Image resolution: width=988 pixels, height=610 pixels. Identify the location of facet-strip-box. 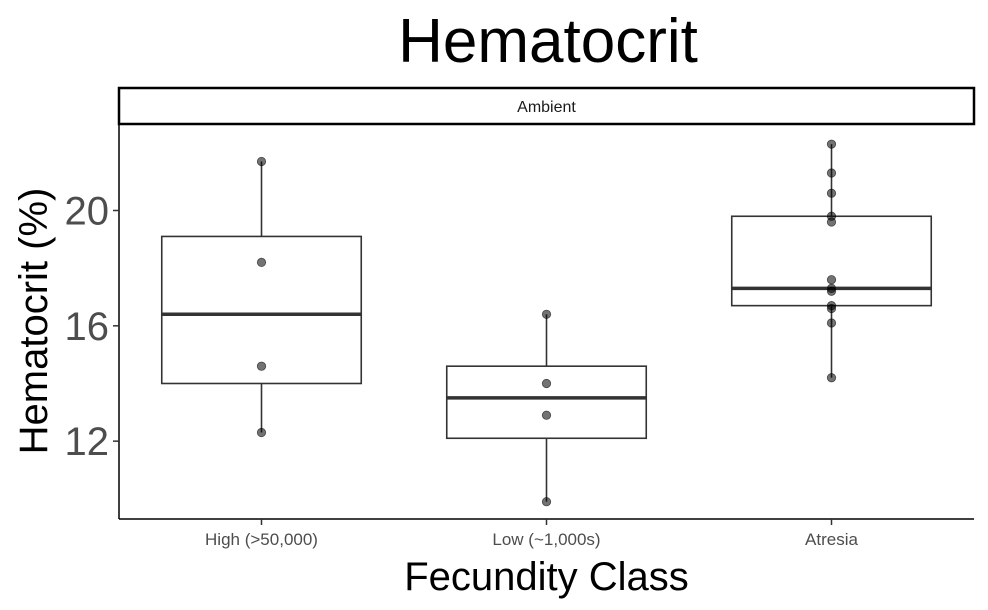
(546, 106).